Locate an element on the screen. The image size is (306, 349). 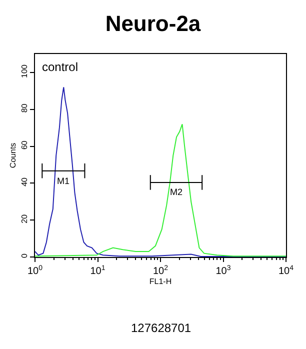
annotation: M1 is located at coordinates (63, 181).